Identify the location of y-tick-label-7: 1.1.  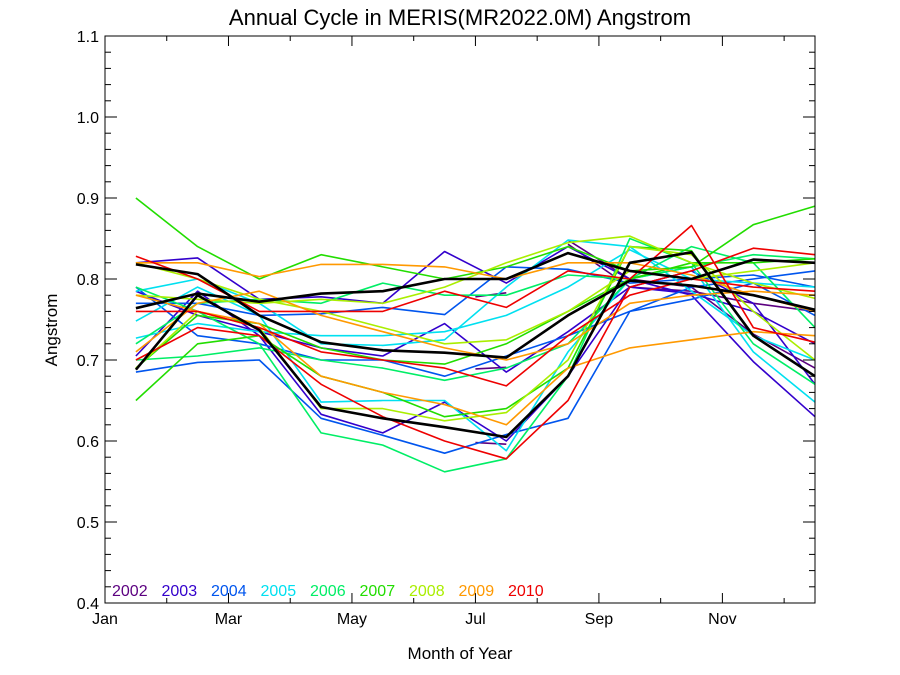
(88, 37).